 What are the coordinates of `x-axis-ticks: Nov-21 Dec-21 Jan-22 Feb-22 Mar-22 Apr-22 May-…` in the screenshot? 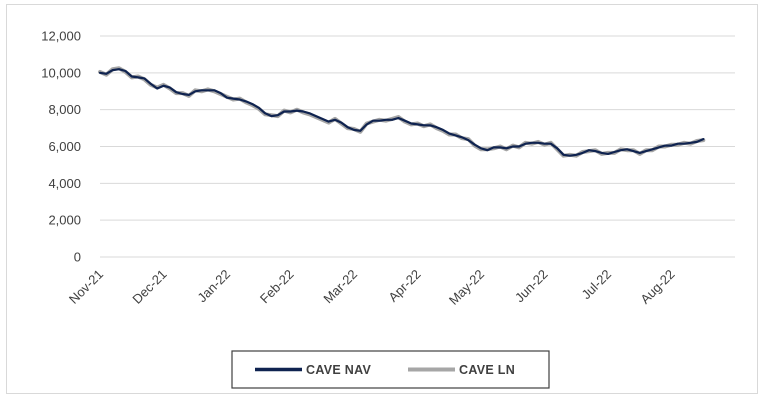 It's located at (372, 287).